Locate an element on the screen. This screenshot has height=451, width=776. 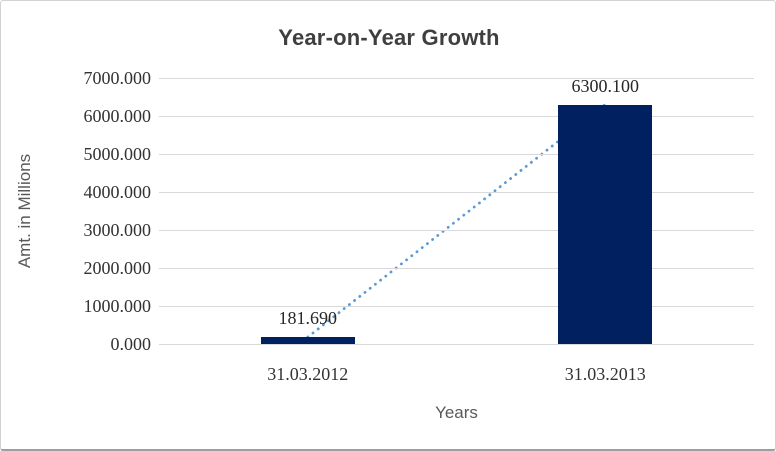
y-tick-label: 4000.000 is located at coordinates (117, 192).